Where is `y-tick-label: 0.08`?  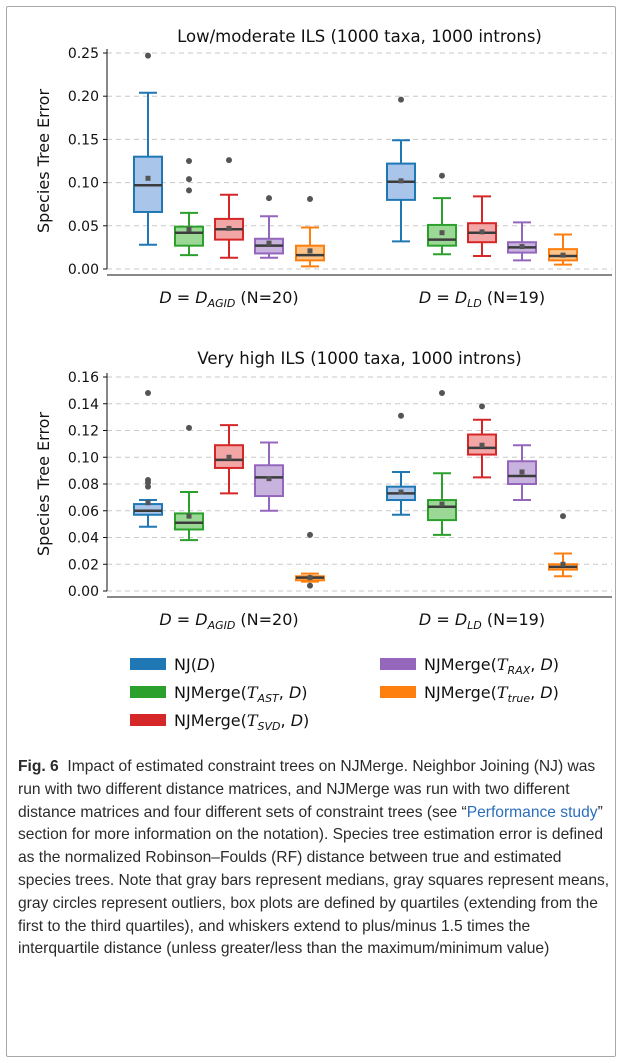
y-tick-label: 0.08 is located at coordinates (83, 485).